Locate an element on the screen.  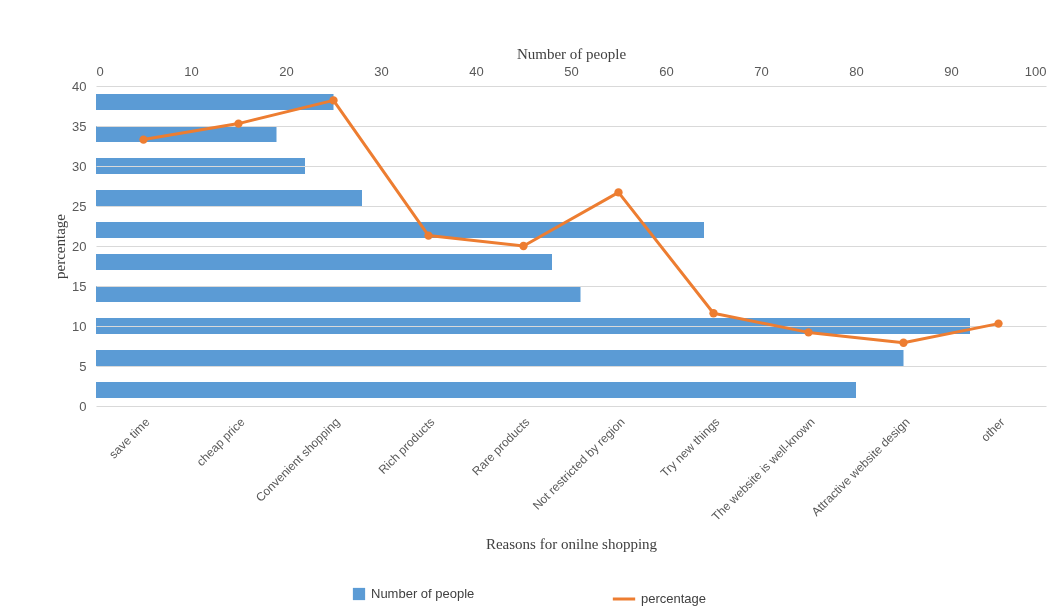
x-tick-label: 50 is located at coordinates (571, 71).